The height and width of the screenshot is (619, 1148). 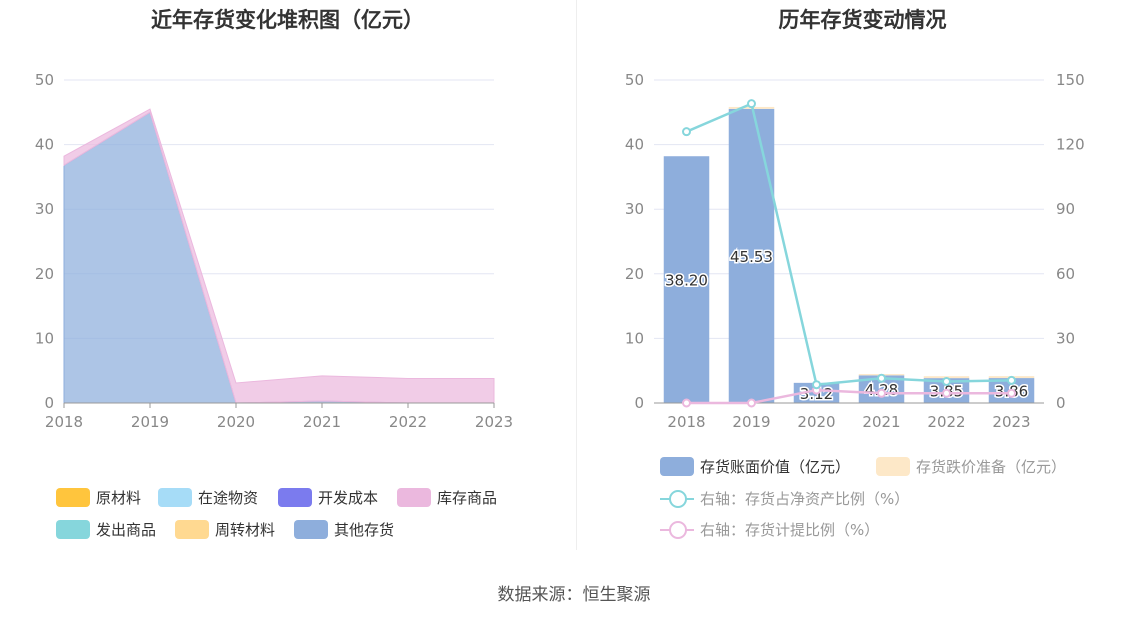 What do you see at coordinates (44, 145) in the screenshot?
I see `y-tick-label: 40` at bounding box center [44, 145].